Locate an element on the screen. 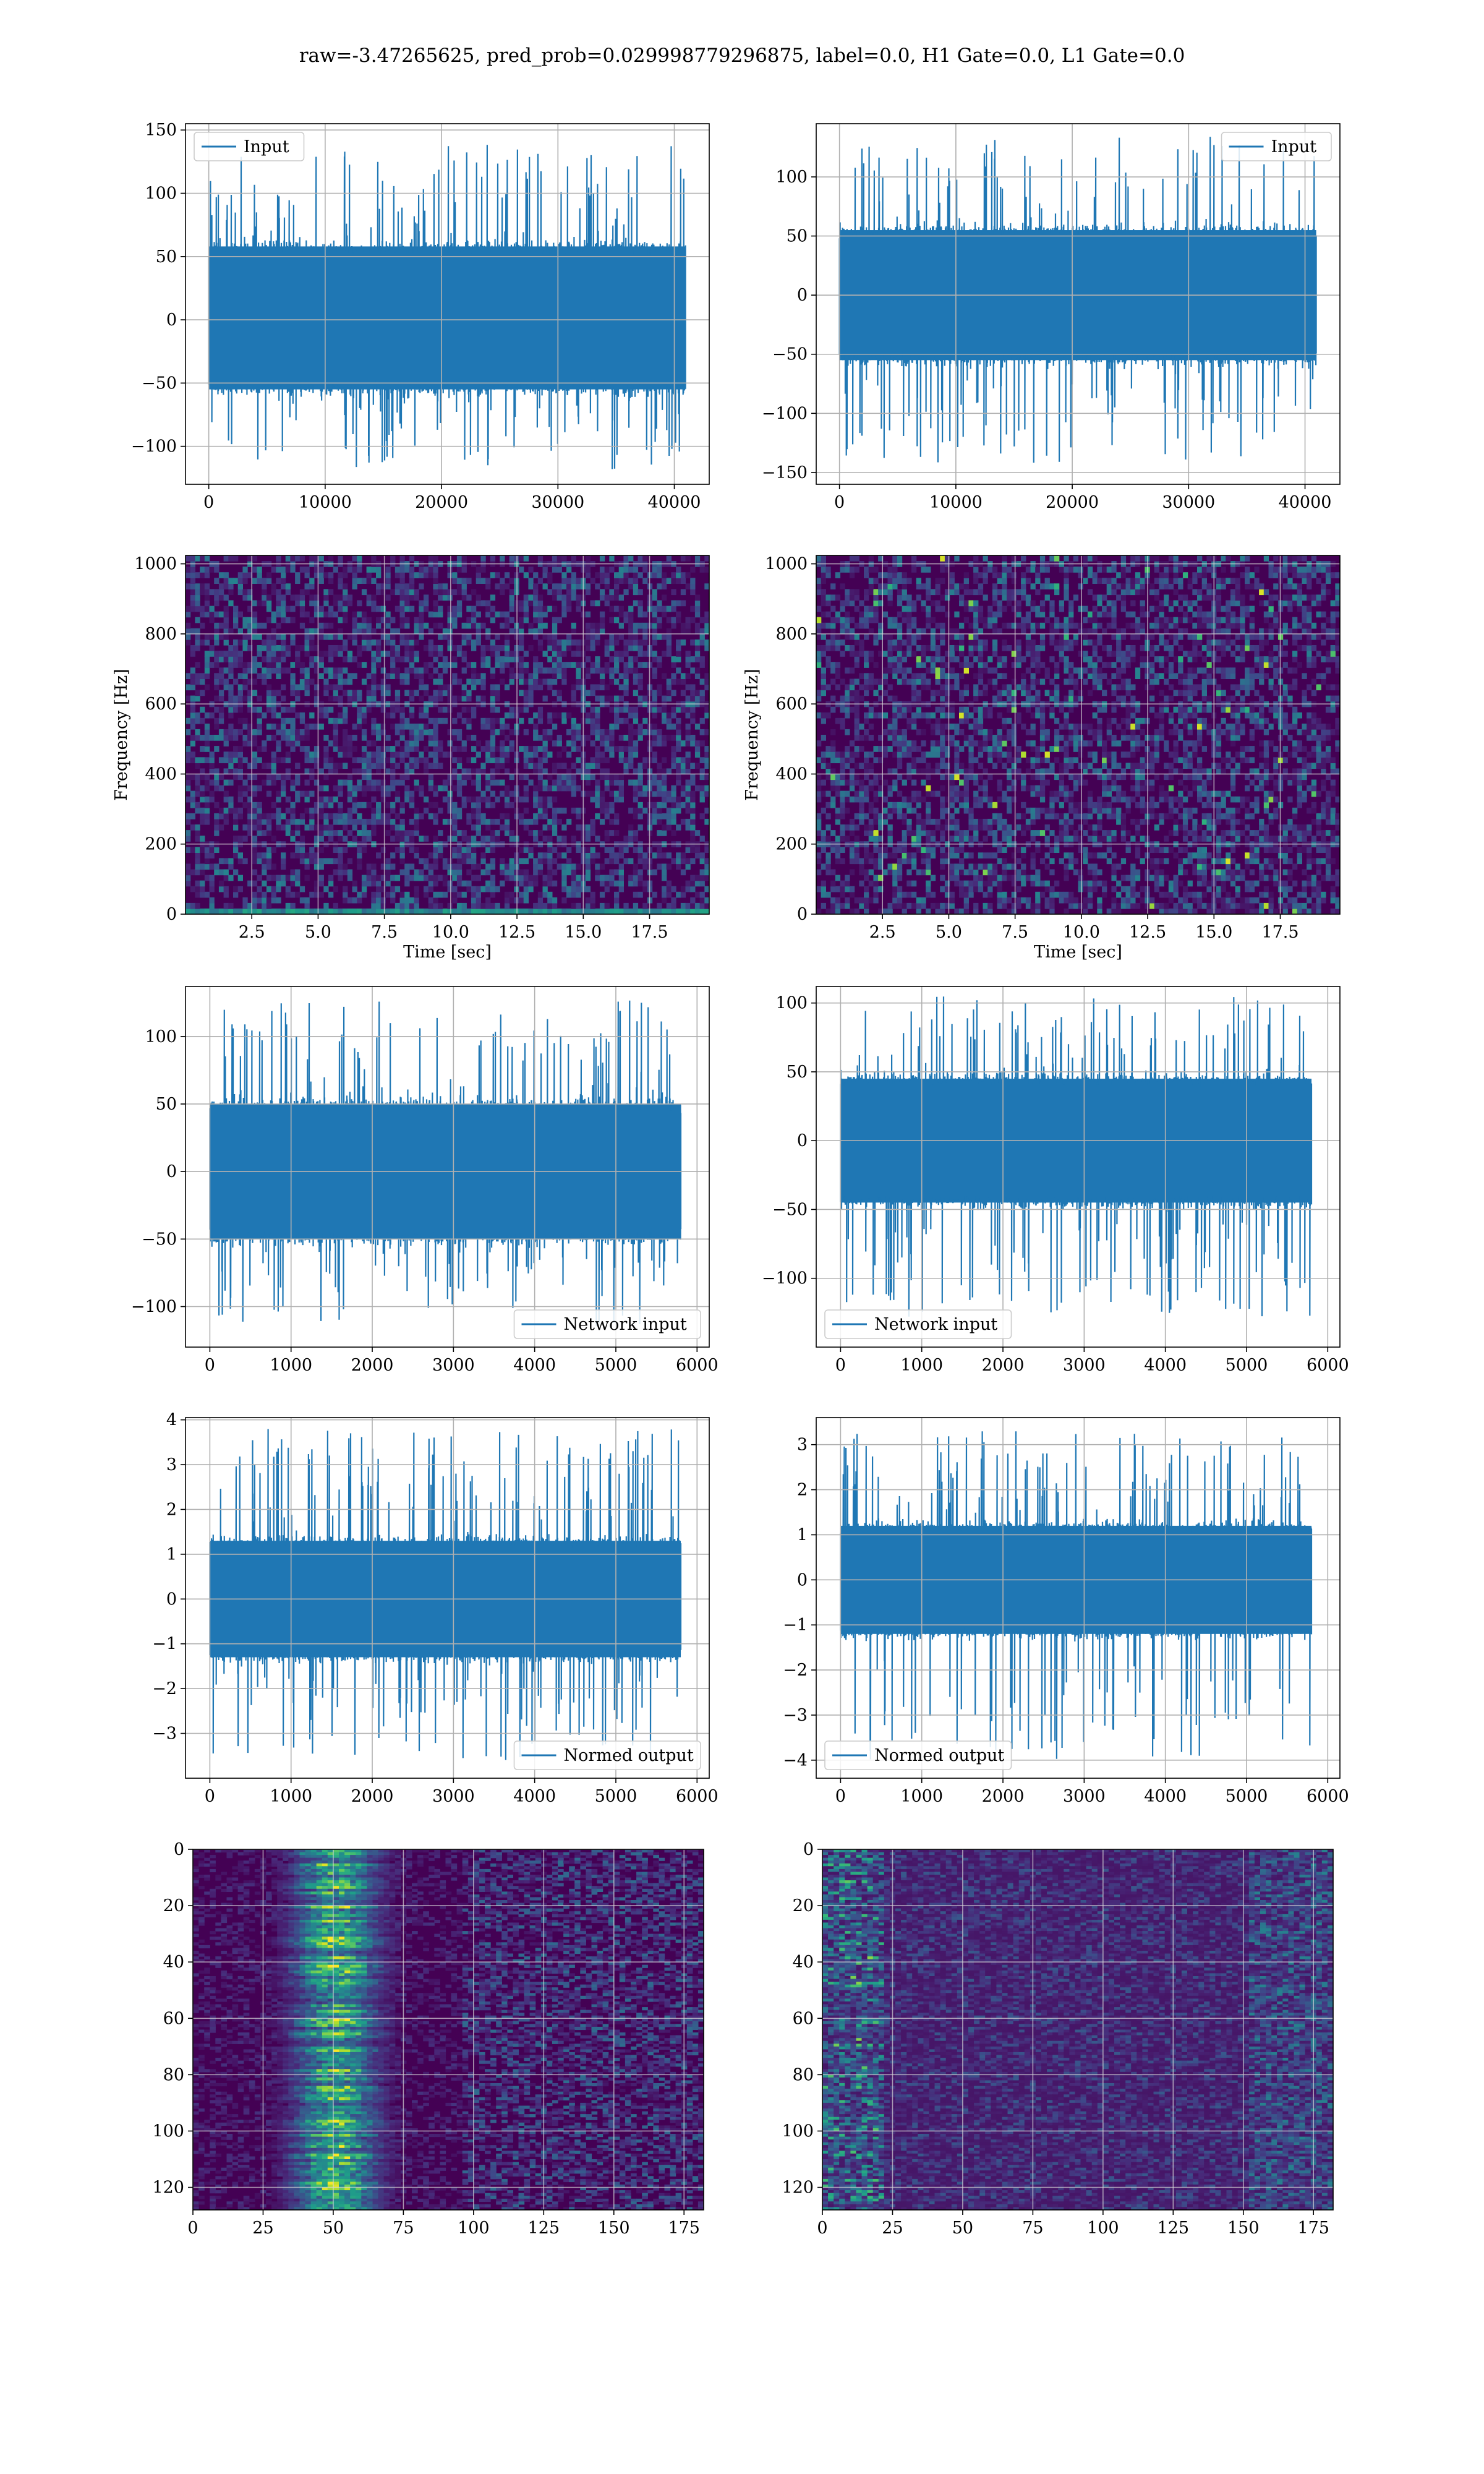 The height and width of the screenshot is (2474, 1484). legend-box is located at coordinates (1276, 146).